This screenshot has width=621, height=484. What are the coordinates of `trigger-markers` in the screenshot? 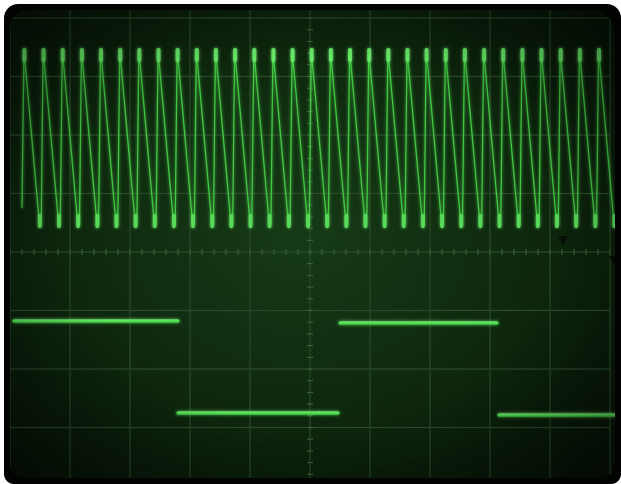 It's located at (586, 251).